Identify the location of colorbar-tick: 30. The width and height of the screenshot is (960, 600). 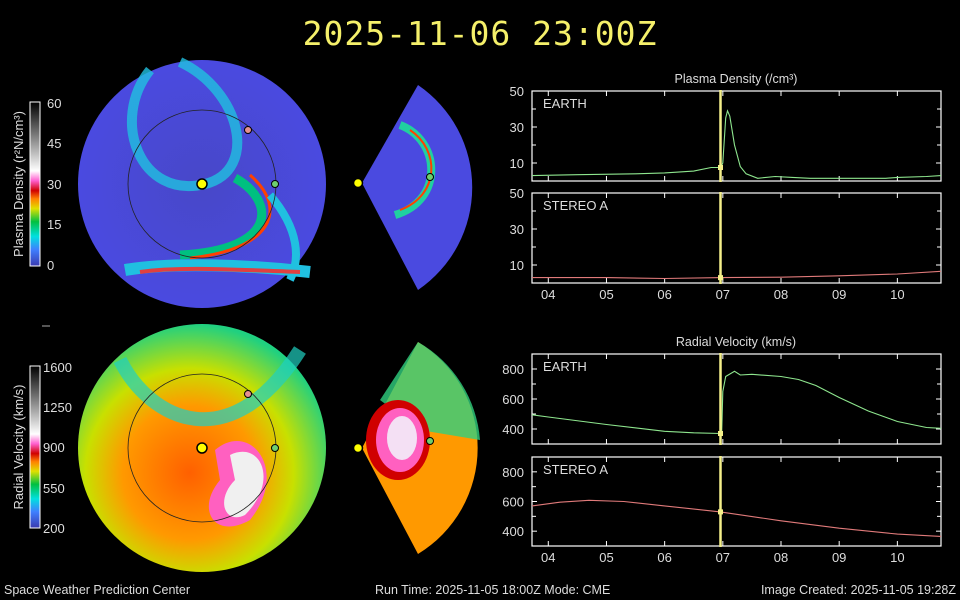
(54, 184).